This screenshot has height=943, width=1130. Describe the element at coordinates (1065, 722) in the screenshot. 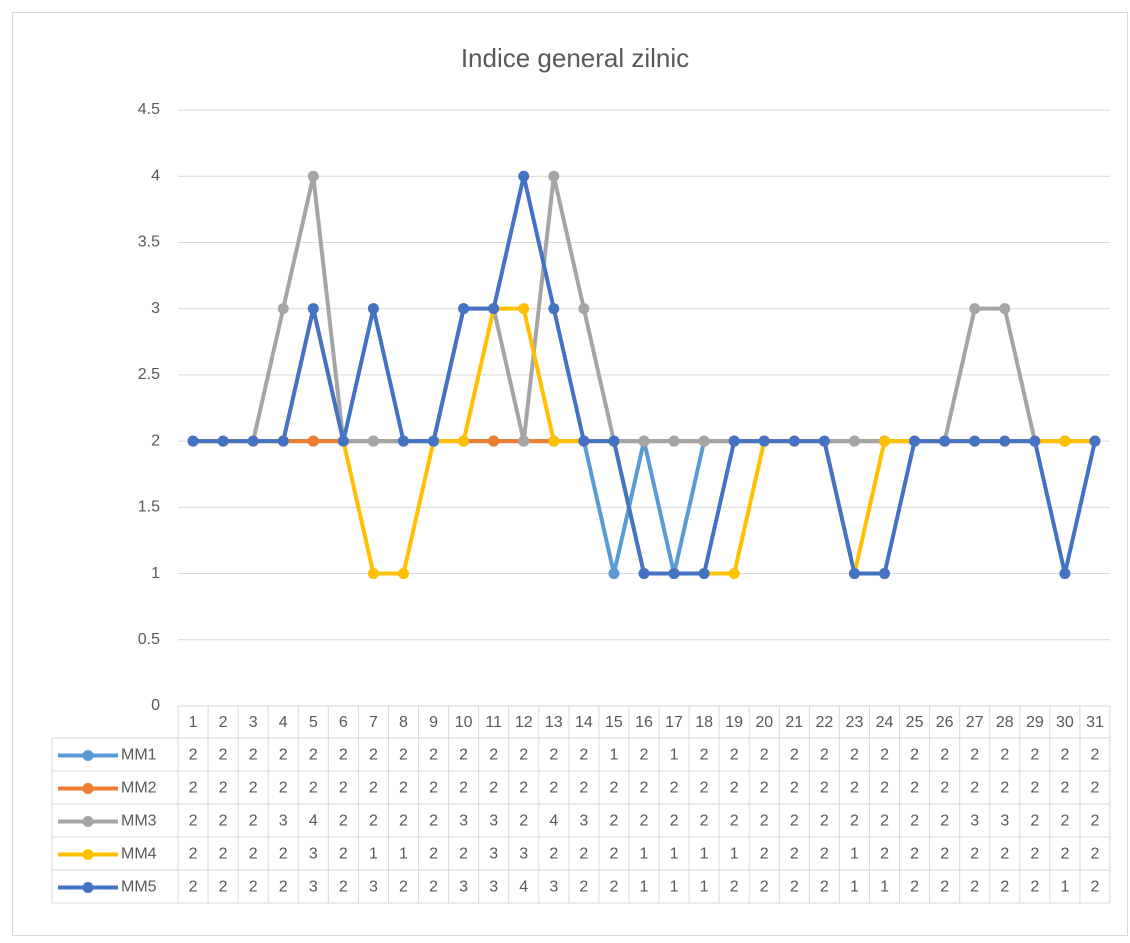

I see `x-tick-label: 30` at that location.